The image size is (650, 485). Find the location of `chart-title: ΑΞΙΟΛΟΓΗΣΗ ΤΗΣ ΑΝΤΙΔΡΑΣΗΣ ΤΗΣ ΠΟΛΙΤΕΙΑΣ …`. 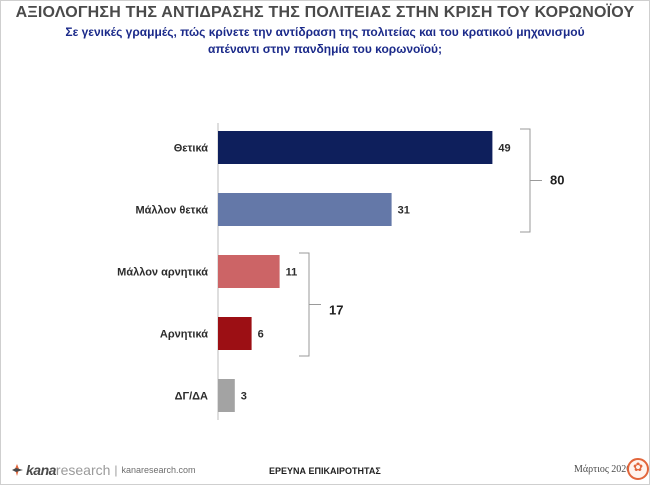

chart-title: ΑΞΙΟΛΟΓΗΣΗ ΤΗΣ ΑΝΤΙΔΡΑΣΗΣ ΤΗΣ ΠΟΛΙΤΕΙΑΣ … is located at coordinates (325, 12).